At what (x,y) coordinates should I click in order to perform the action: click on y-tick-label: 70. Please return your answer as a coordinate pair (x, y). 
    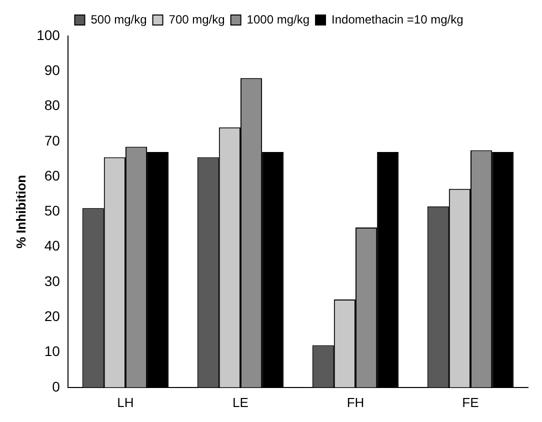
    Looking at the image, I should click on (52, 140).